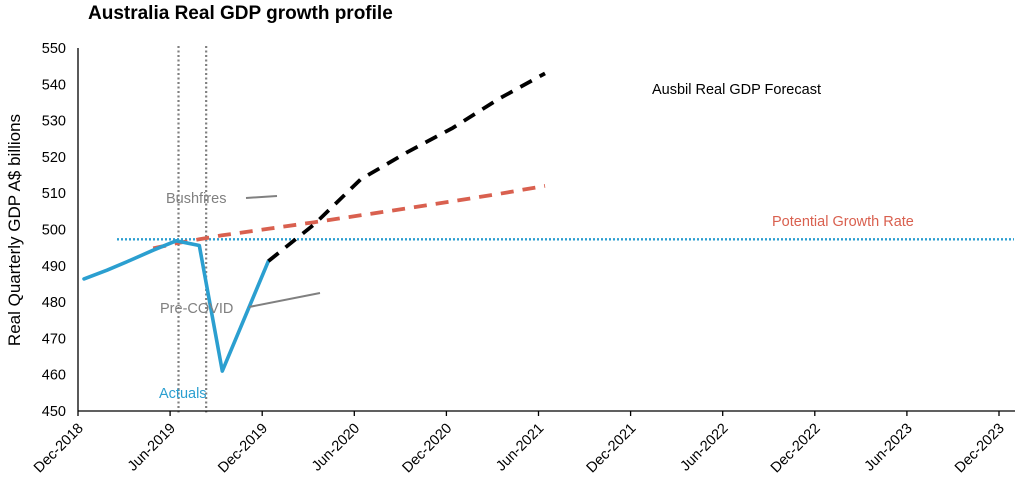 Image resolution: width=1022 pixels, height=484 pixels. What do you see at coordinates (427, 449) in the screenshot?
I see `x-tick-label: Dec-2020` at bounding box center [427, 449].